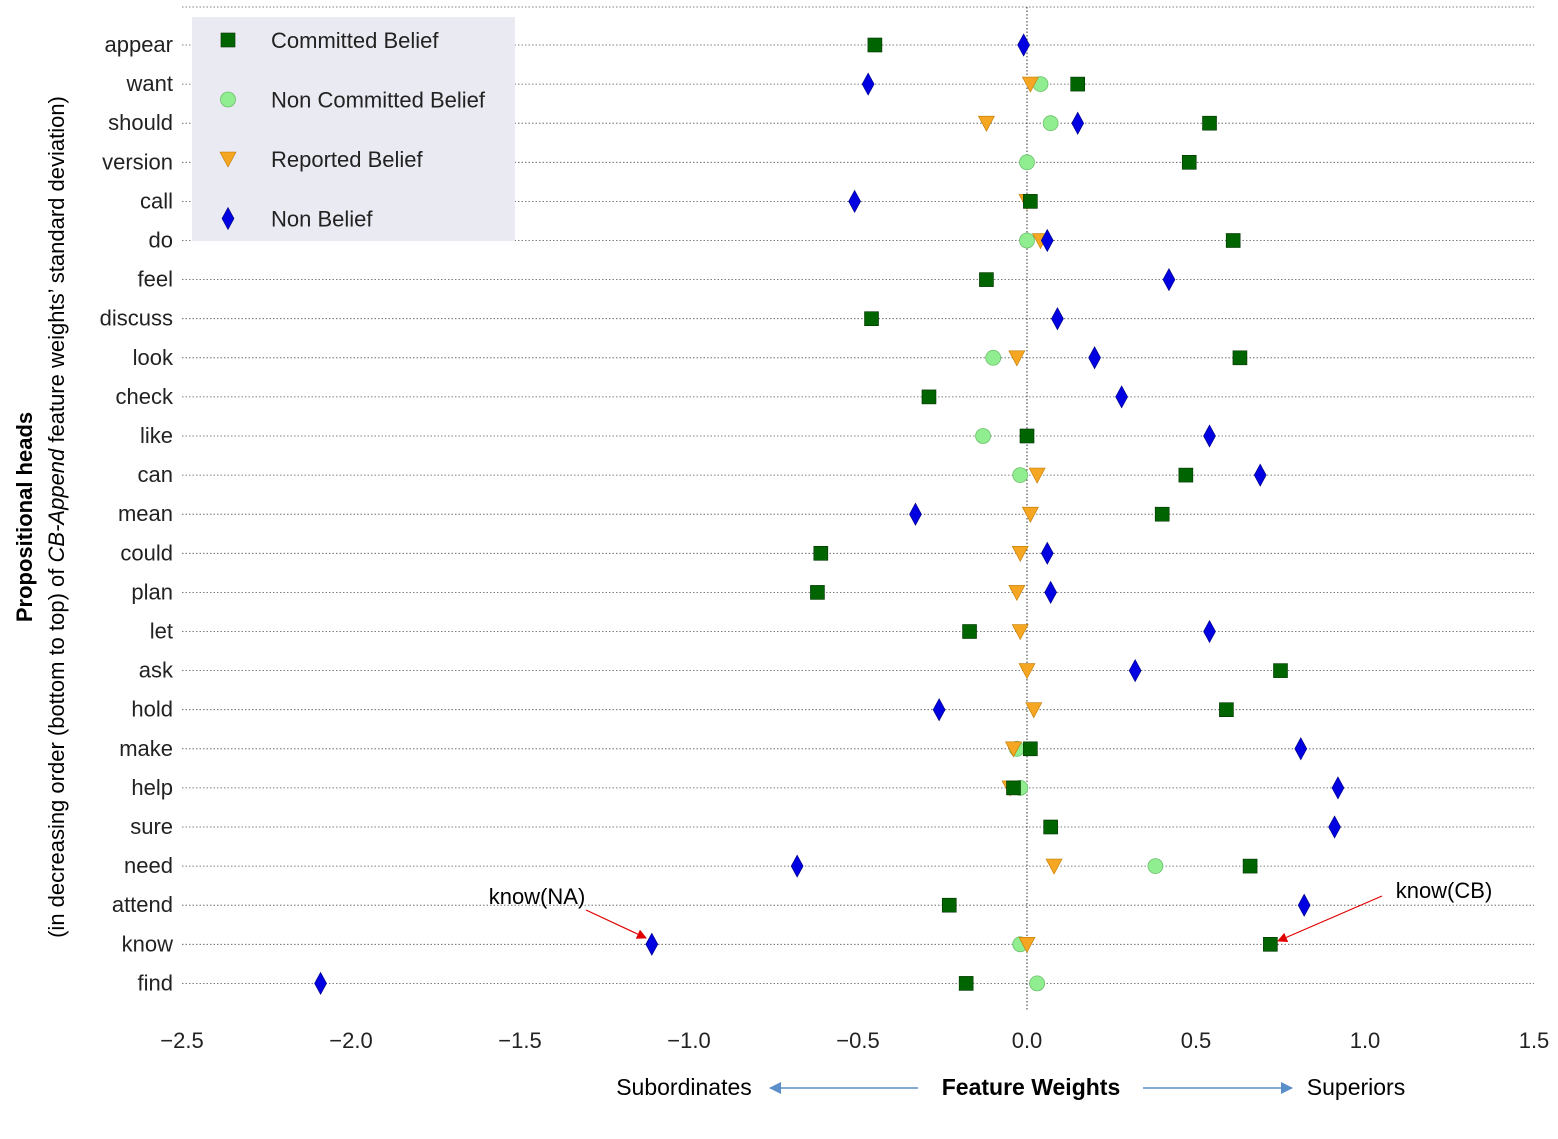 The width and height of the screenshot is (1558, 1139). I want to click on y-tick-label: attend, so click(142, 904).